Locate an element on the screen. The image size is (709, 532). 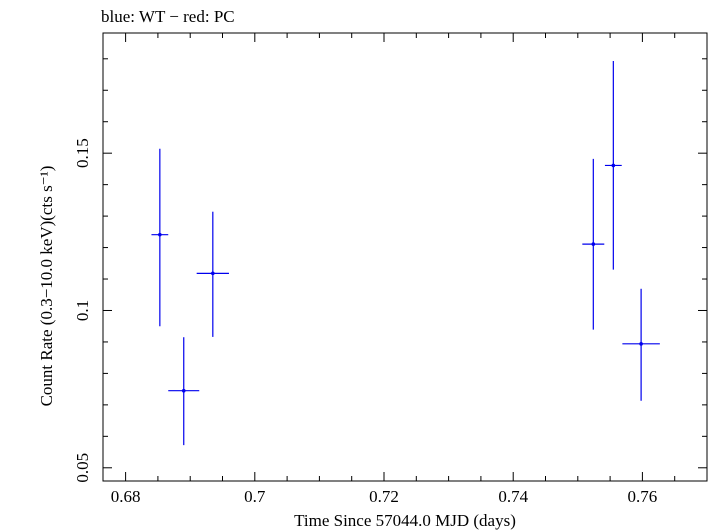
x-axis-label: Time Since 57044.0 MJD (days) is located at coordinates (405, 520).